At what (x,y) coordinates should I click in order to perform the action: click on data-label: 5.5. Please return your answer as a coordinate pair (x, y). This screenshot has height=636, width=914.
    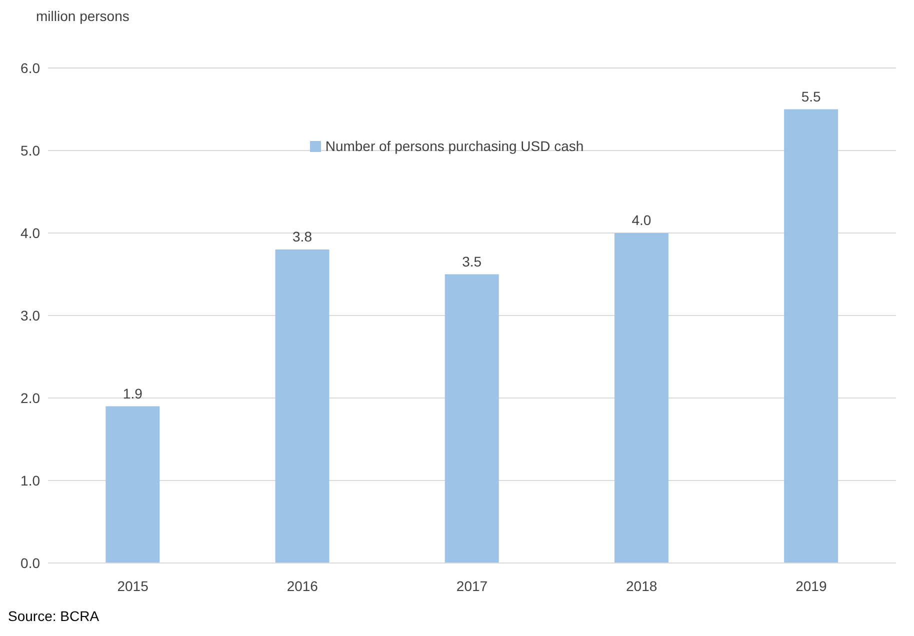
    Looking at the image, I should click on (811, 96).